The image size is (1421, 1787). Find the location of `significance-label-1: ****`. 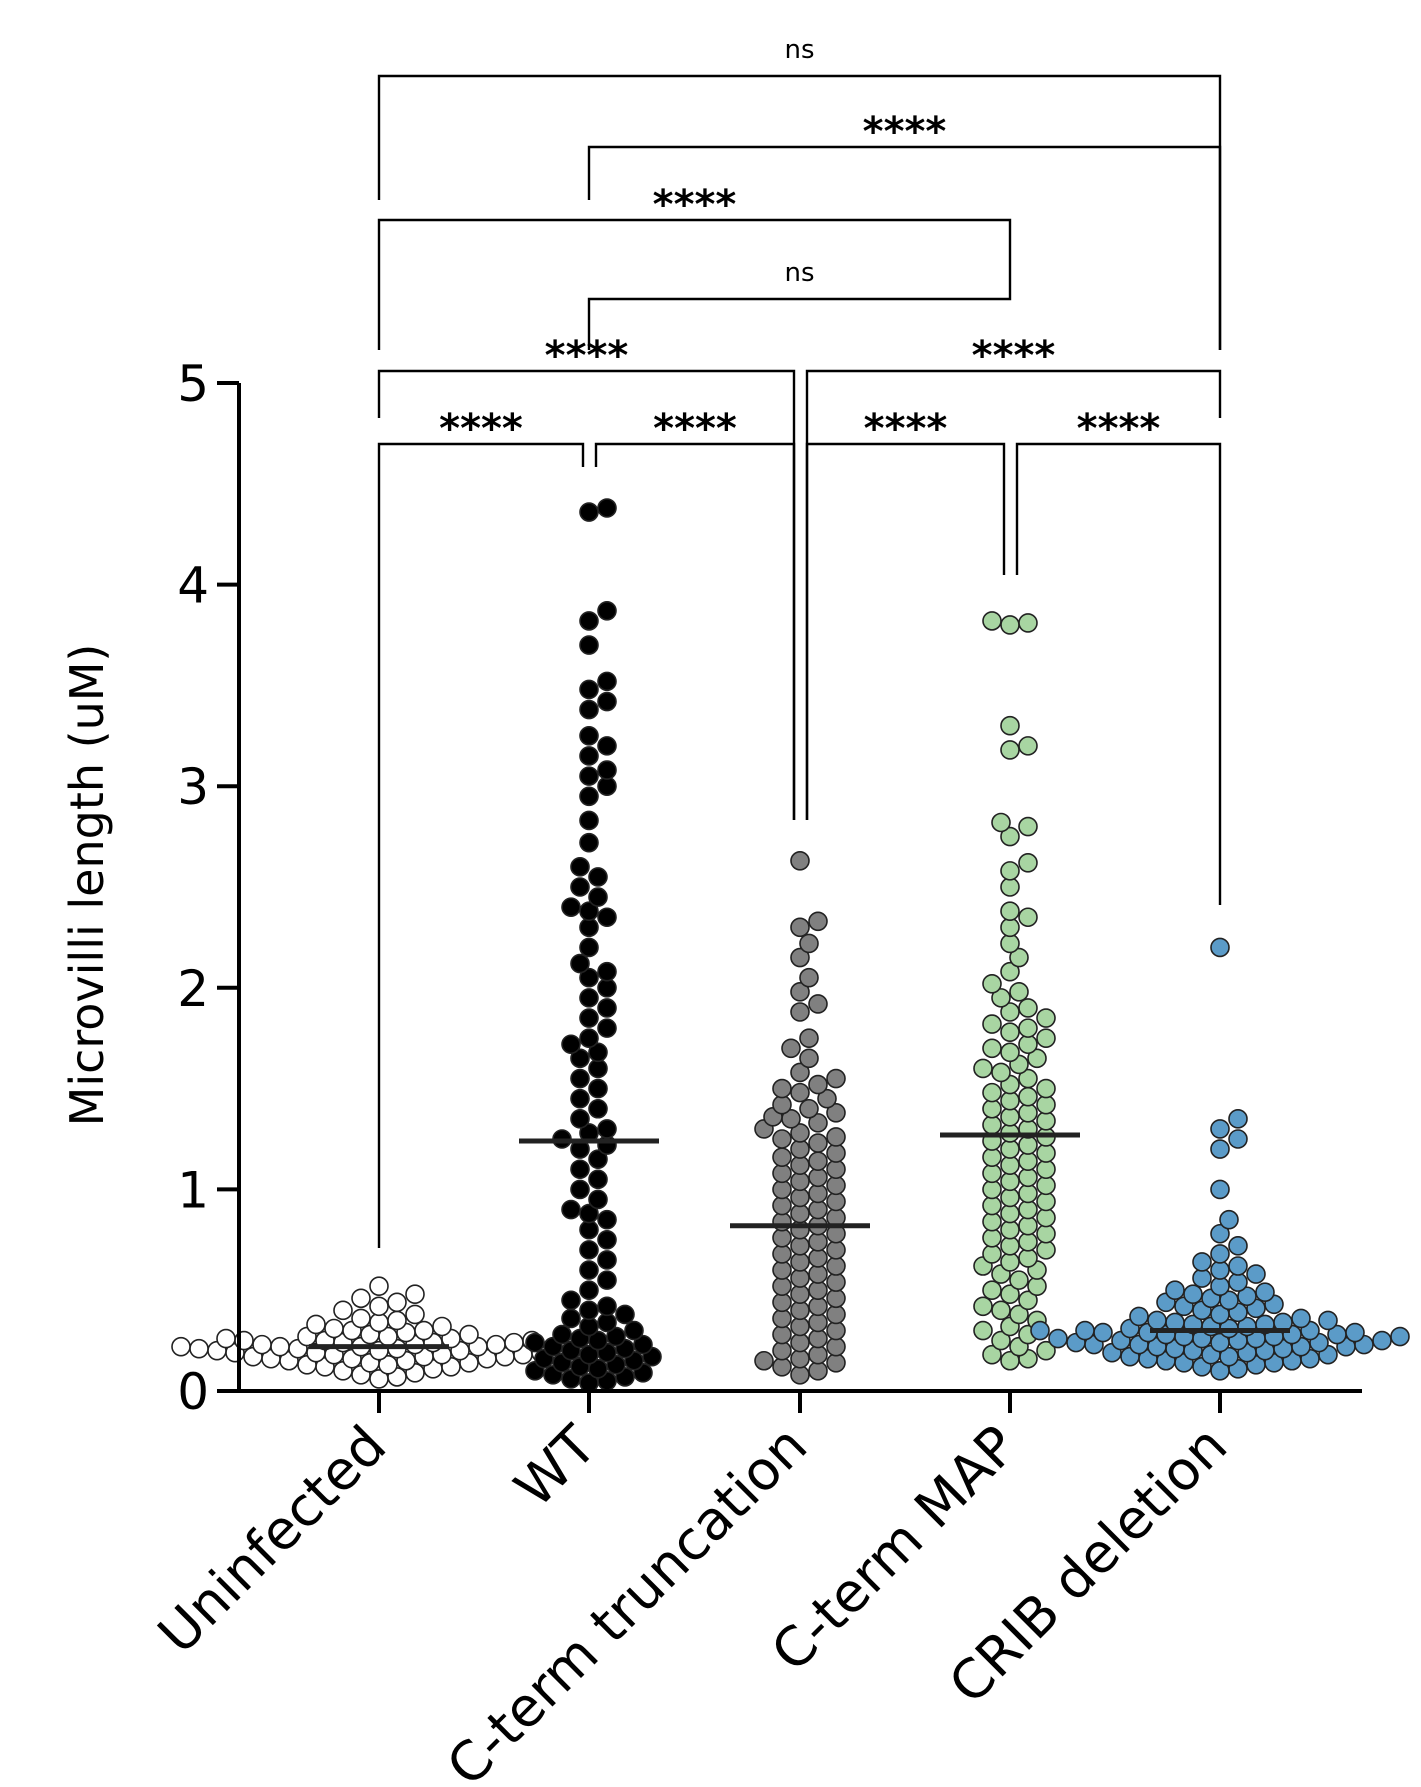

significance-label-1: **** is located at coordinates (695, 429).